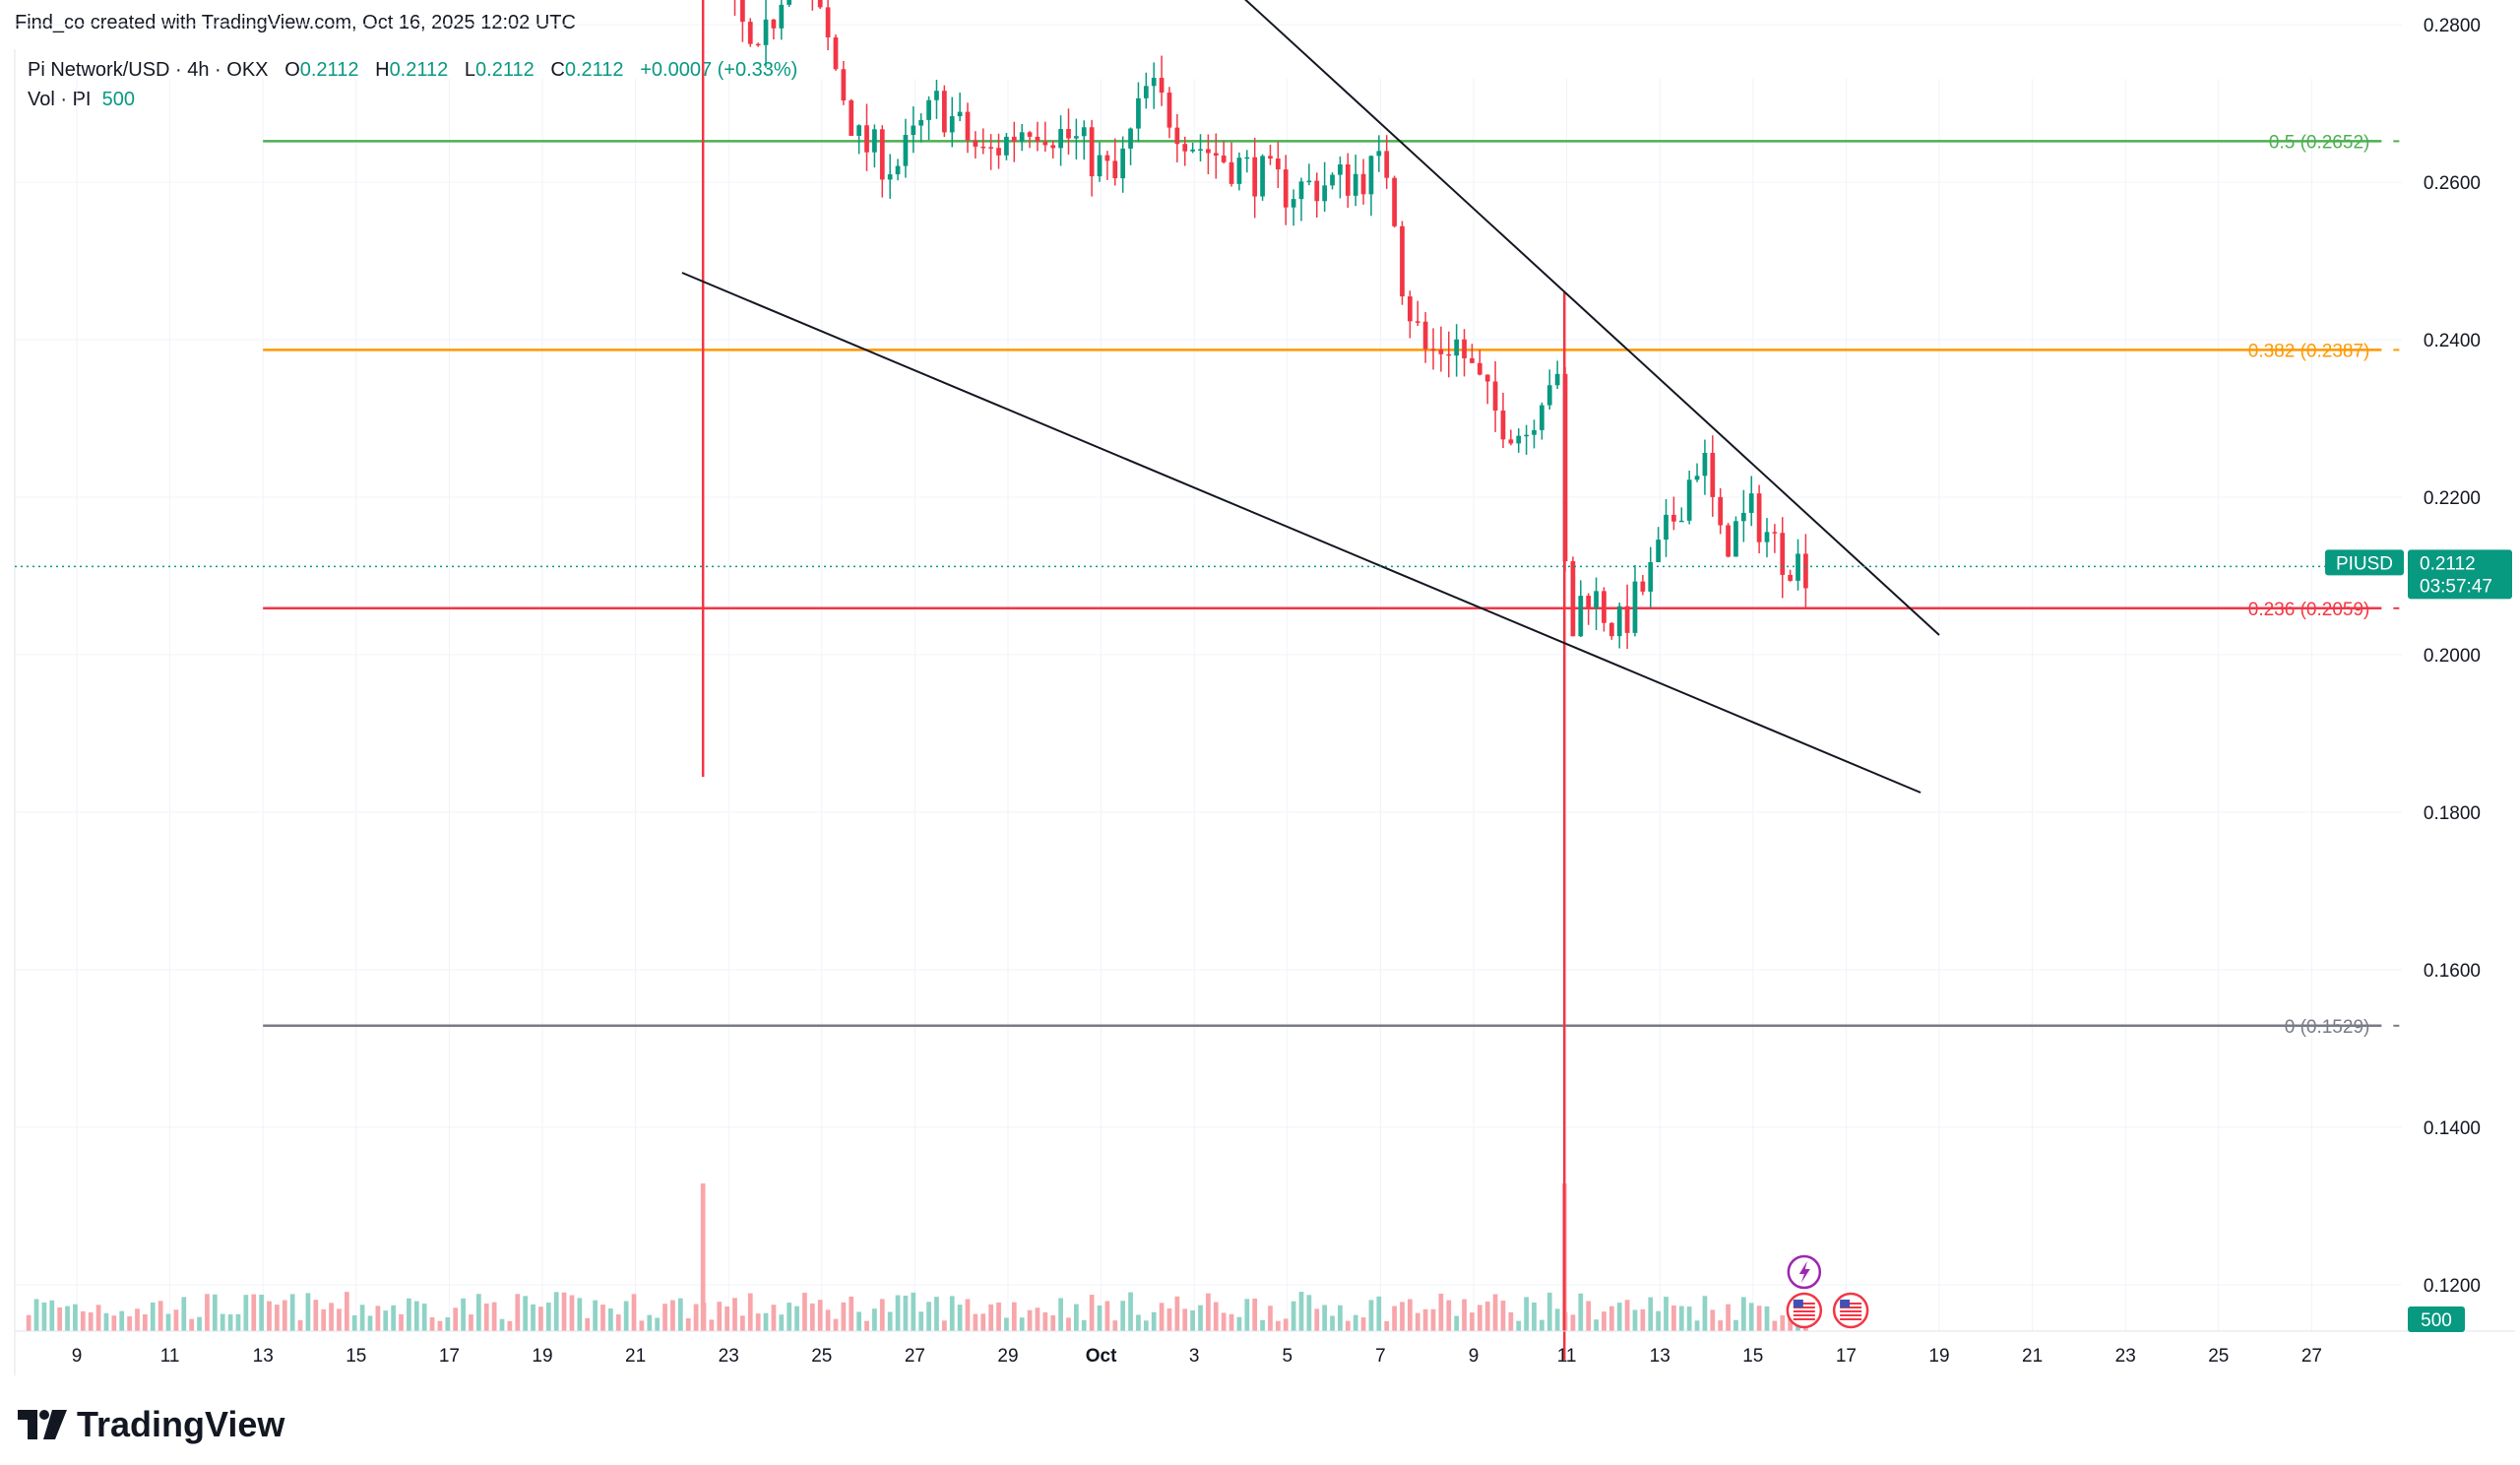 This screenshot has width=2520, height=1465. I want to click on y-tick-label: 0.2600, so click(2452, 183).